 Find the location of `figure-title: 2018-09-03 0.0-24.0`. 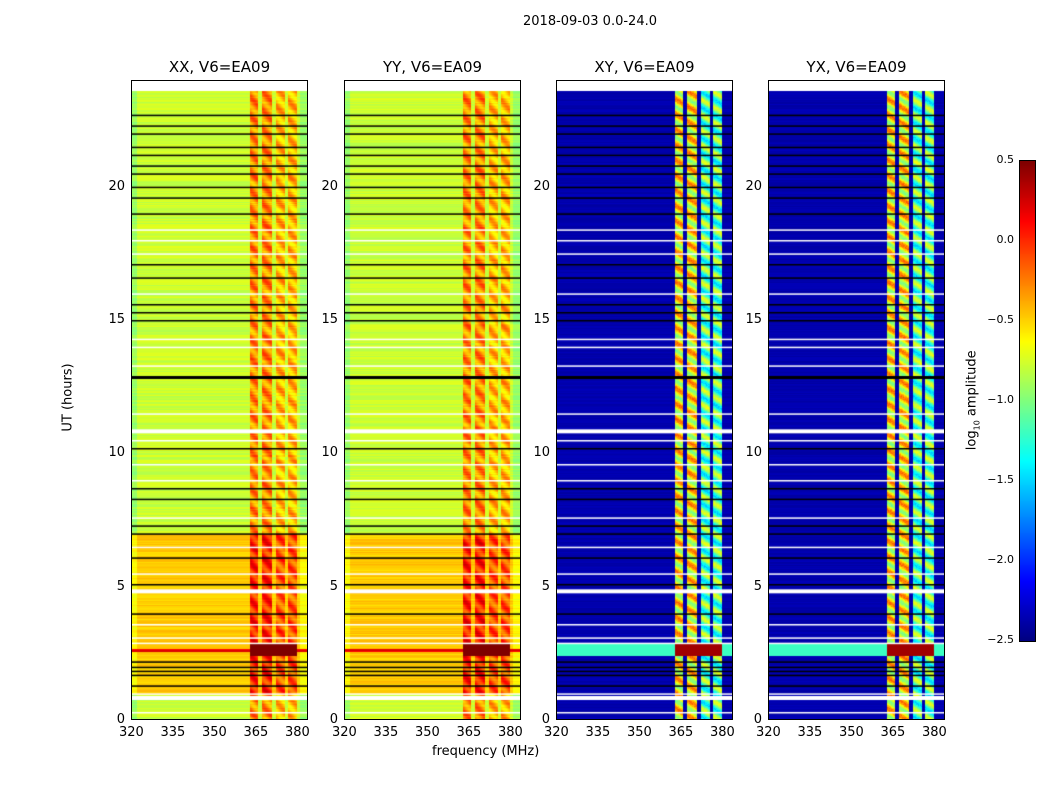

figure-title: 2018-09-03 0.0-24.0 is located at coordinates (590, 21).